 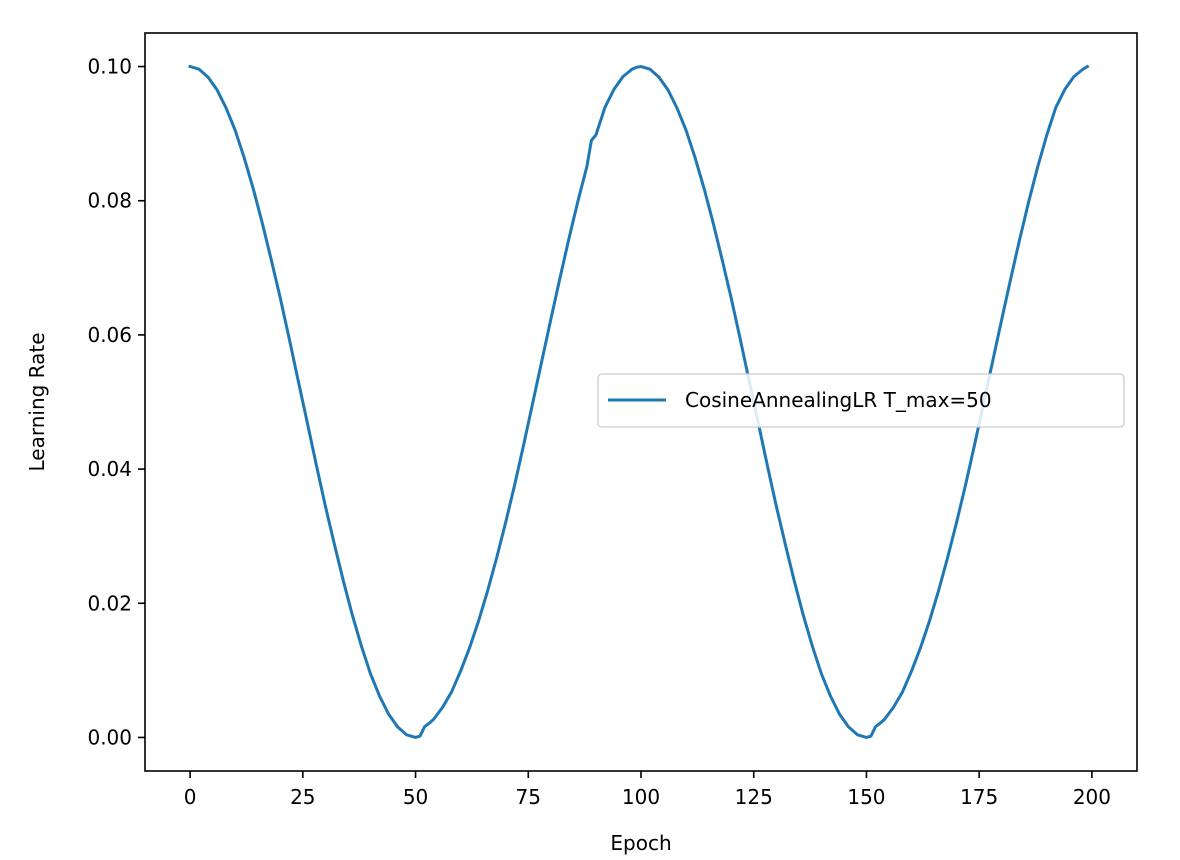 What do you see at coordinates (109, 67) in the screenshot?
I see `y-tick-label: 0.10` at bounding box center [109, 67].